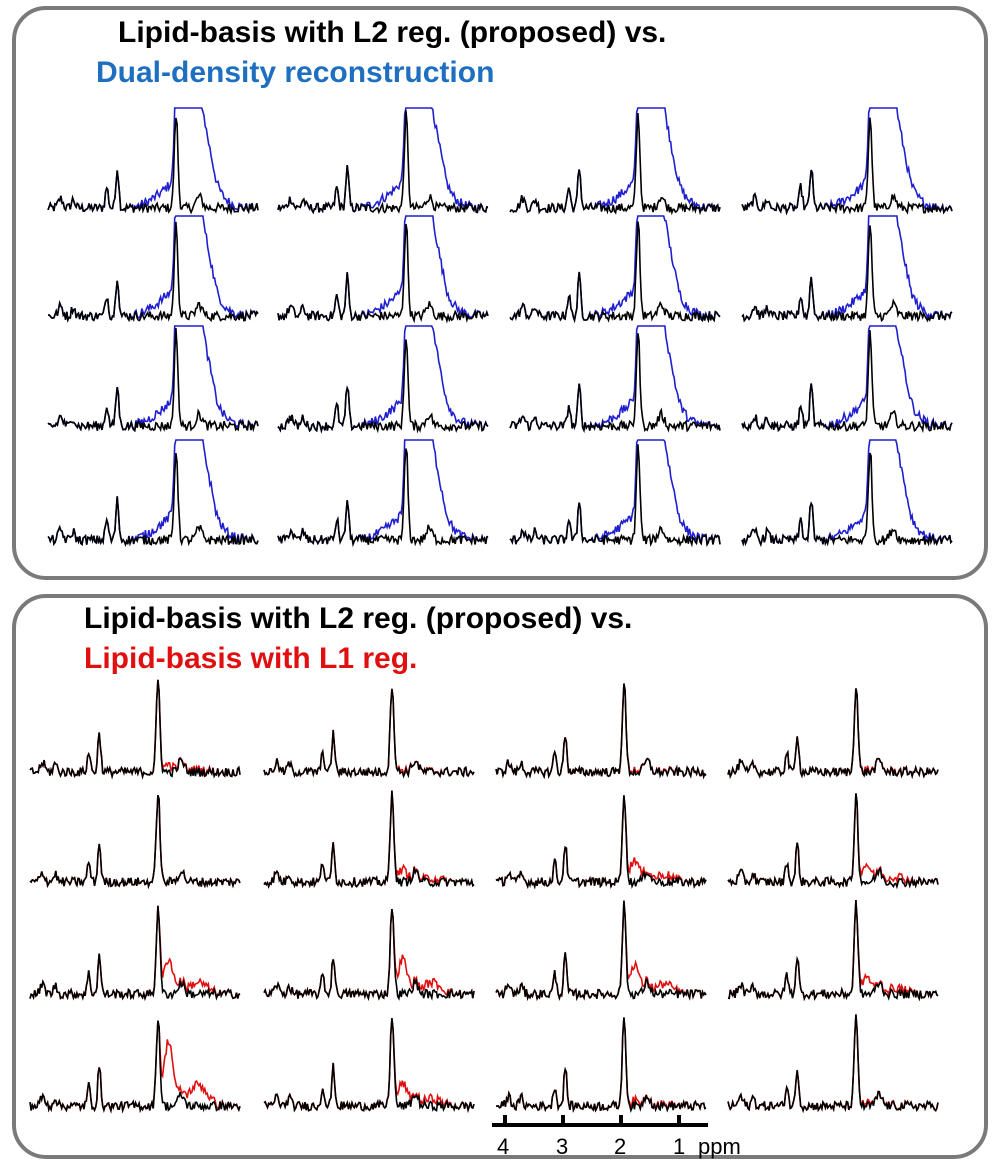 Image resolution: width=1000 pixels, height=1165 pixels. I want to click on tick-label-4: 4, so click(503, 1146).